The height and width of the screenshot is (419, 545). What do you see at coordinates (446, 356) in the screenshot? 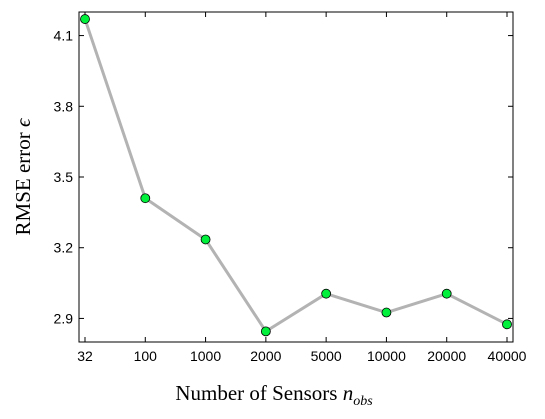
I see `x-tick-label: 20000` at bounding box center [446, 356].